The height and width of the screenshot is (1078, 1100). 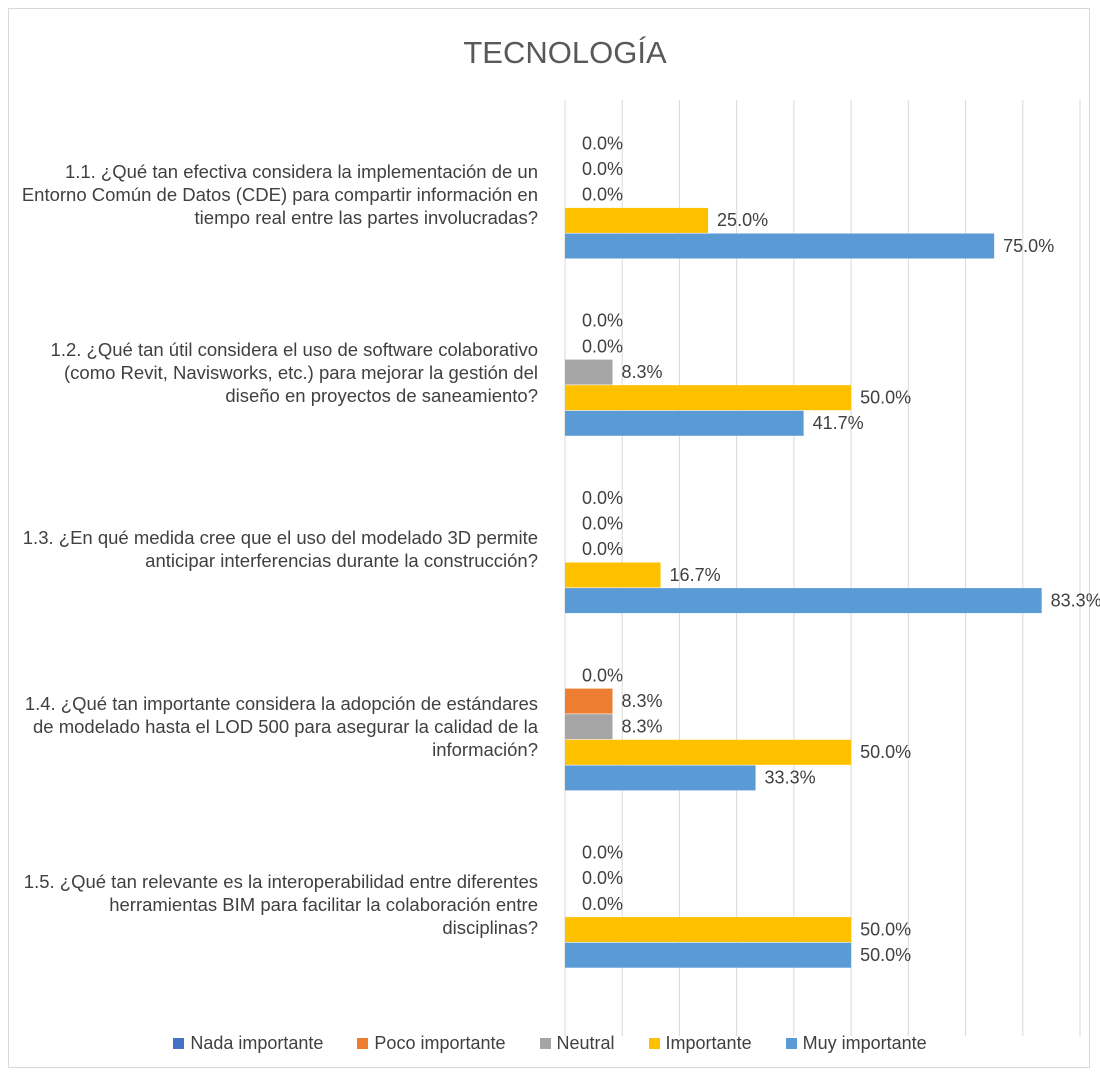 What do you see at coordinates (585, 1043) in the screenshot?
I see `legend-label: Neutral` at bounding box center [585, 1043].